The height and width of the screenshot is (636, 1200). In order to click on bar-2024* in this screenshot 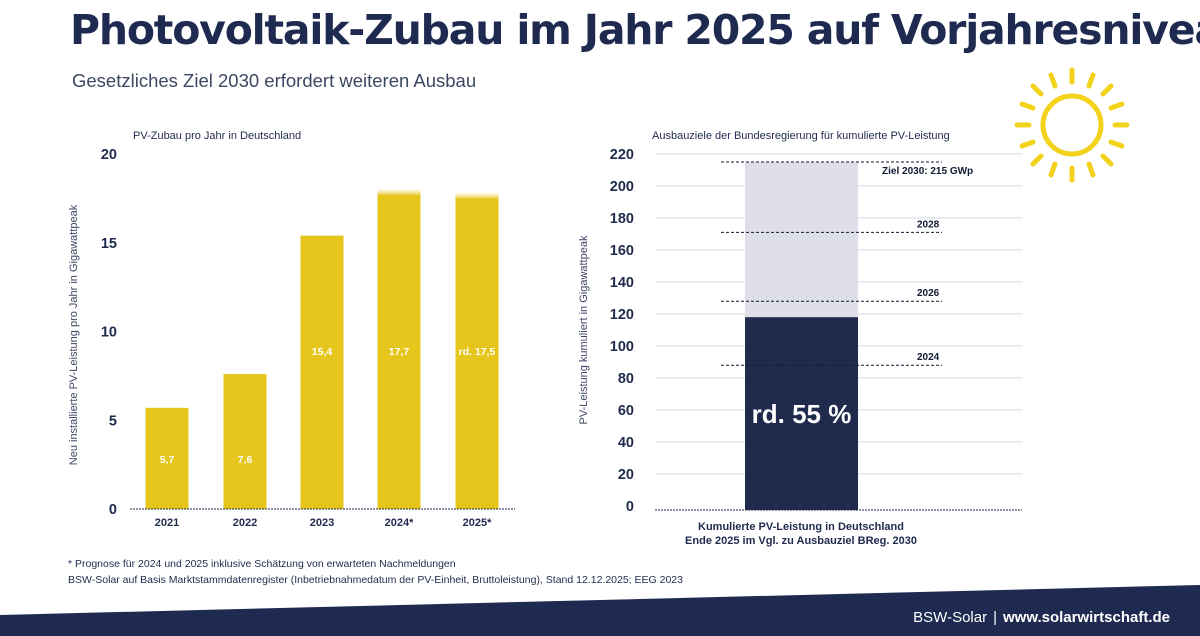, I will do `click(399, 351)`.